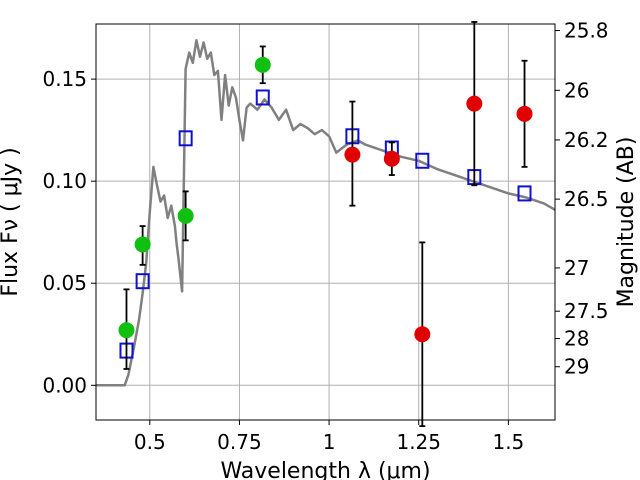  What do you see at coordinates (64, 283) in the screenshot?
I see `y-tick-label: 0.05` at bounding box center [64, 283].